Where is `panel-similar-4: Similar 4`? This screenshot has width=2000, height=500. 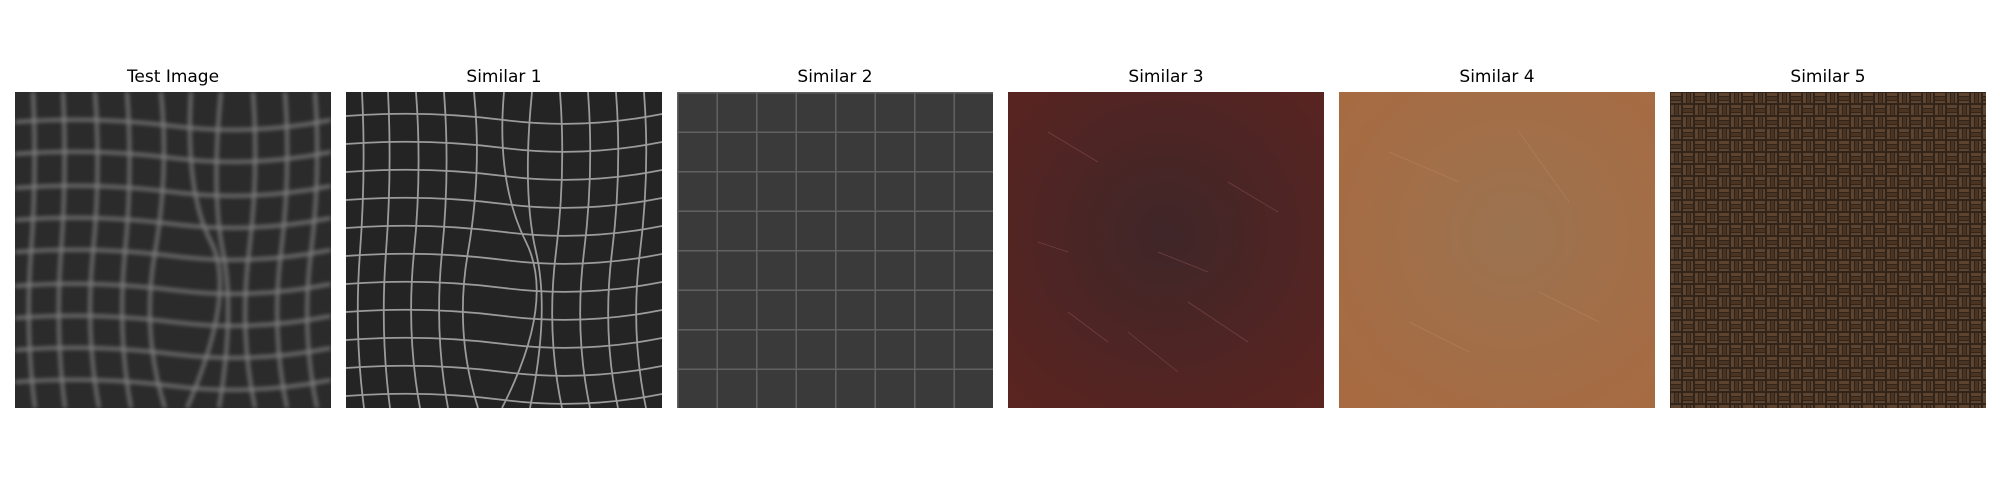 panel-similar-4: Similar 4 is located at coordinates (1497, 235).